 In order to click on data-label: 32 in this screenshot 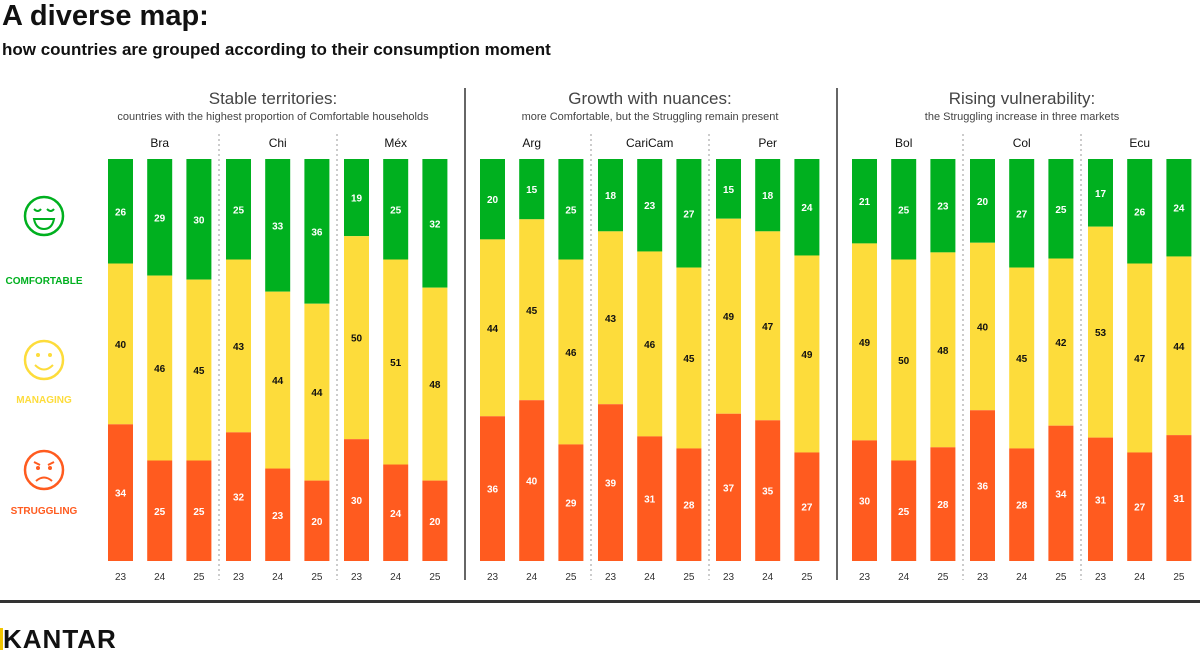, I will do `click(239, 498)`.